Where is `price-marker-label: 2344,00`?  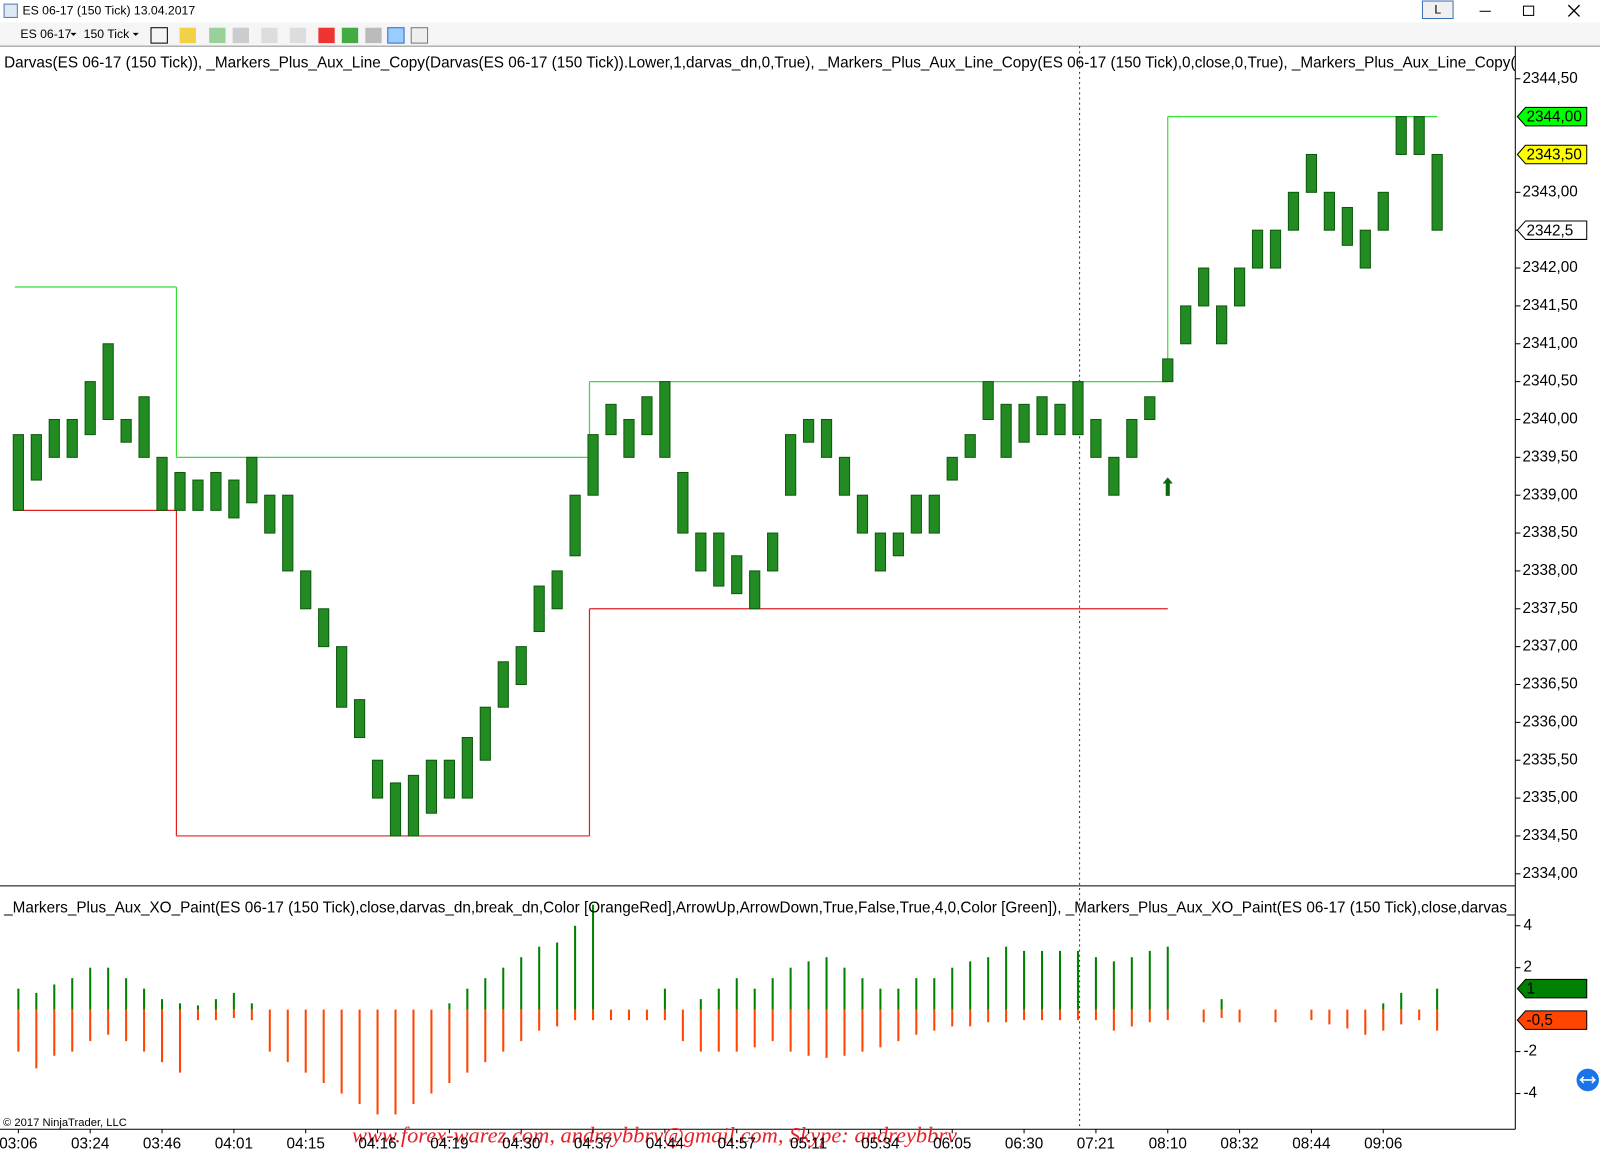 price-marker-label: 2344,00 is located at coordinates (1554, 117).